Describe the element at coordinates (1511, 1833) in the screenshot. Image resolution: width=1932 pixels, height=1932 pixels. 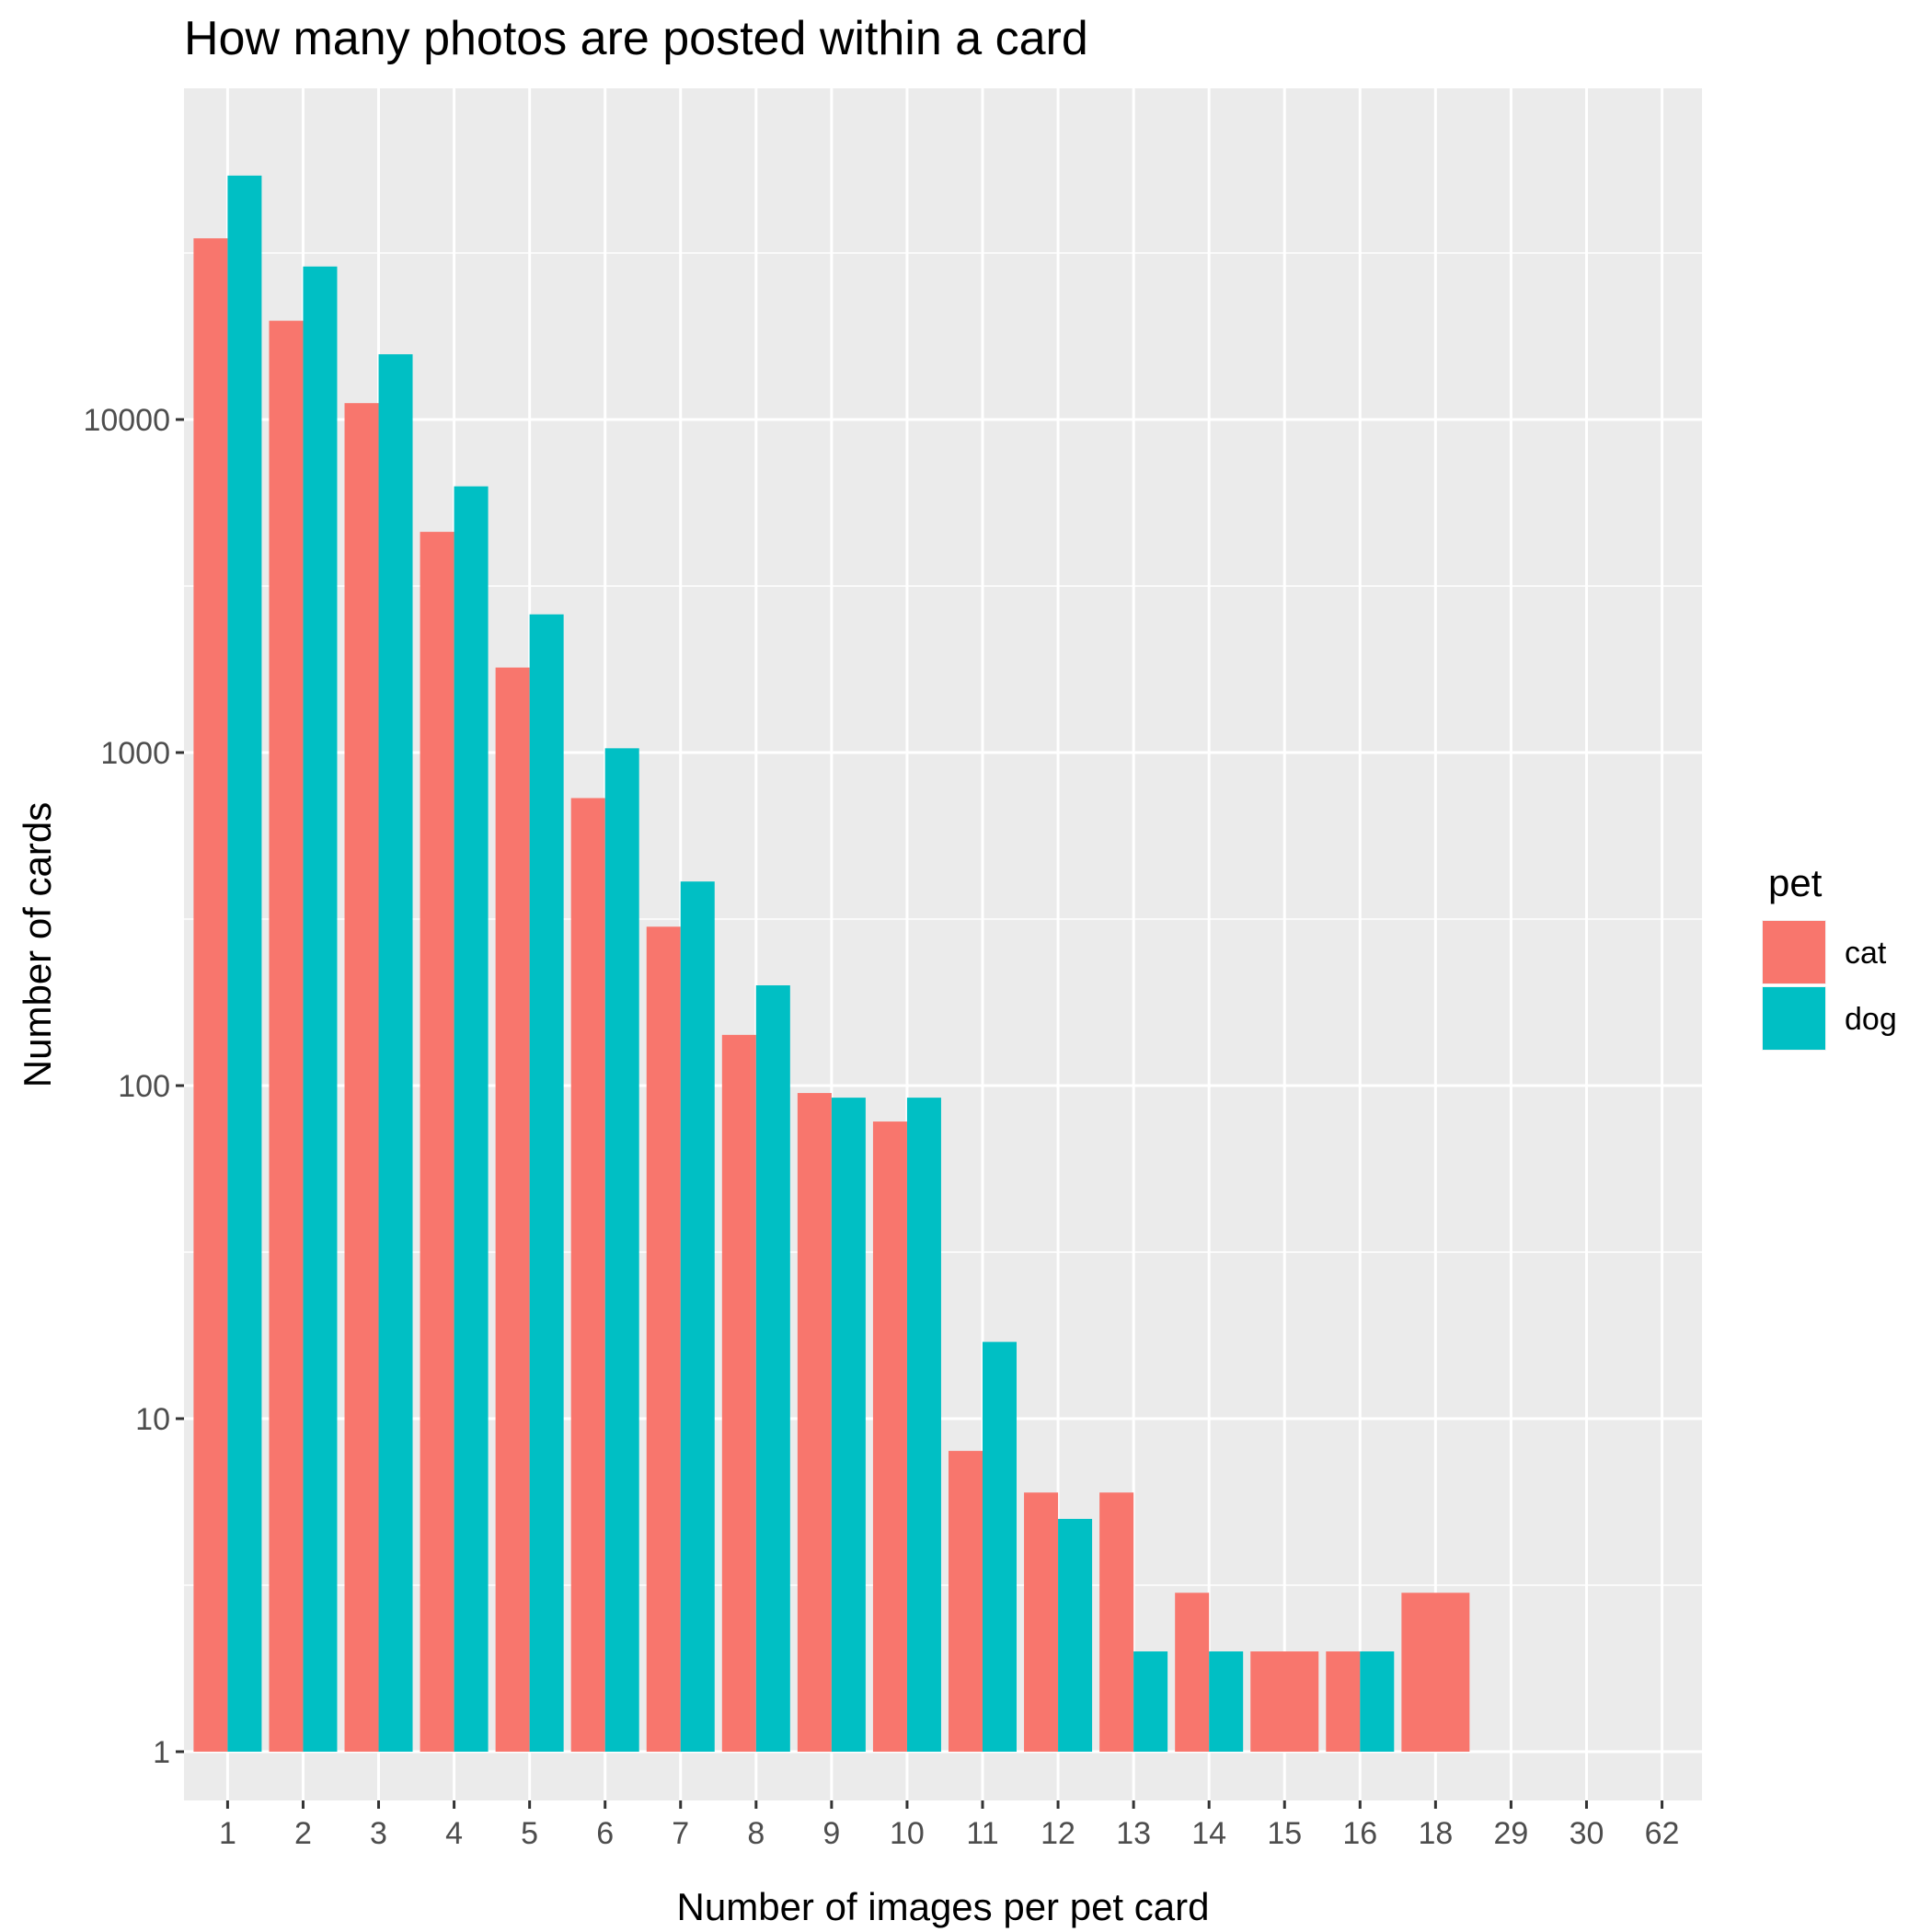
I see `x-tick-label: 29` at that location.